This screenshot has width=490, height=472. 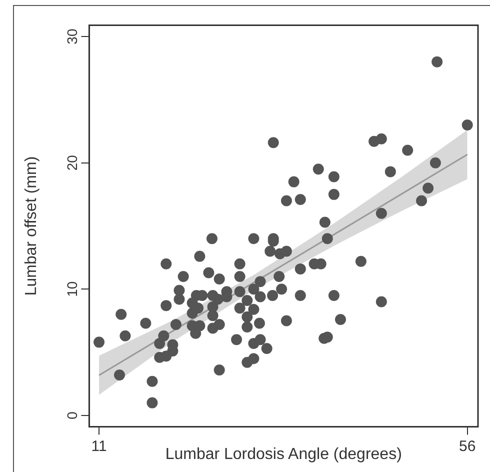 What do you see at coordinates (72, 289) in the screenshot?
I see `y-tick-label: 10` at bounding box center [72, 289].